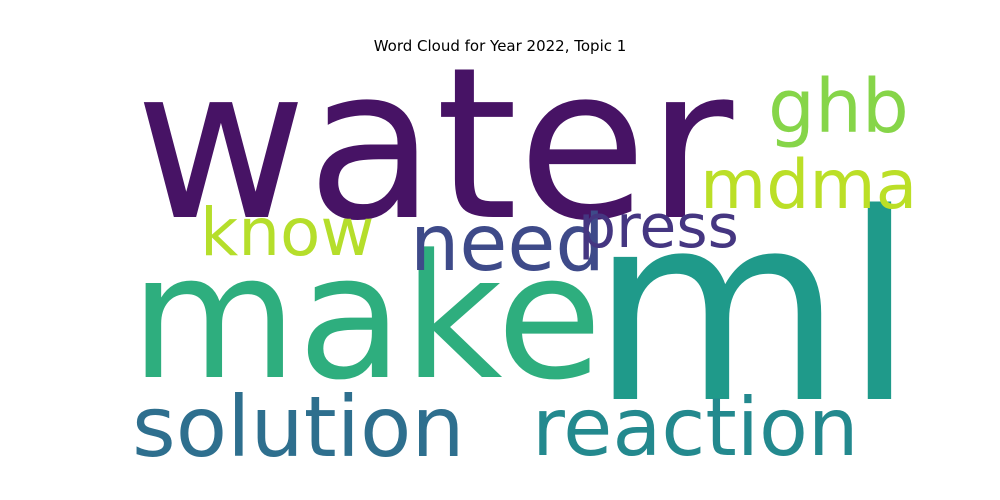 The width and height of the screenshot is (1000, 500). I want to click on word-reaction: reaction, so click(695, 427).